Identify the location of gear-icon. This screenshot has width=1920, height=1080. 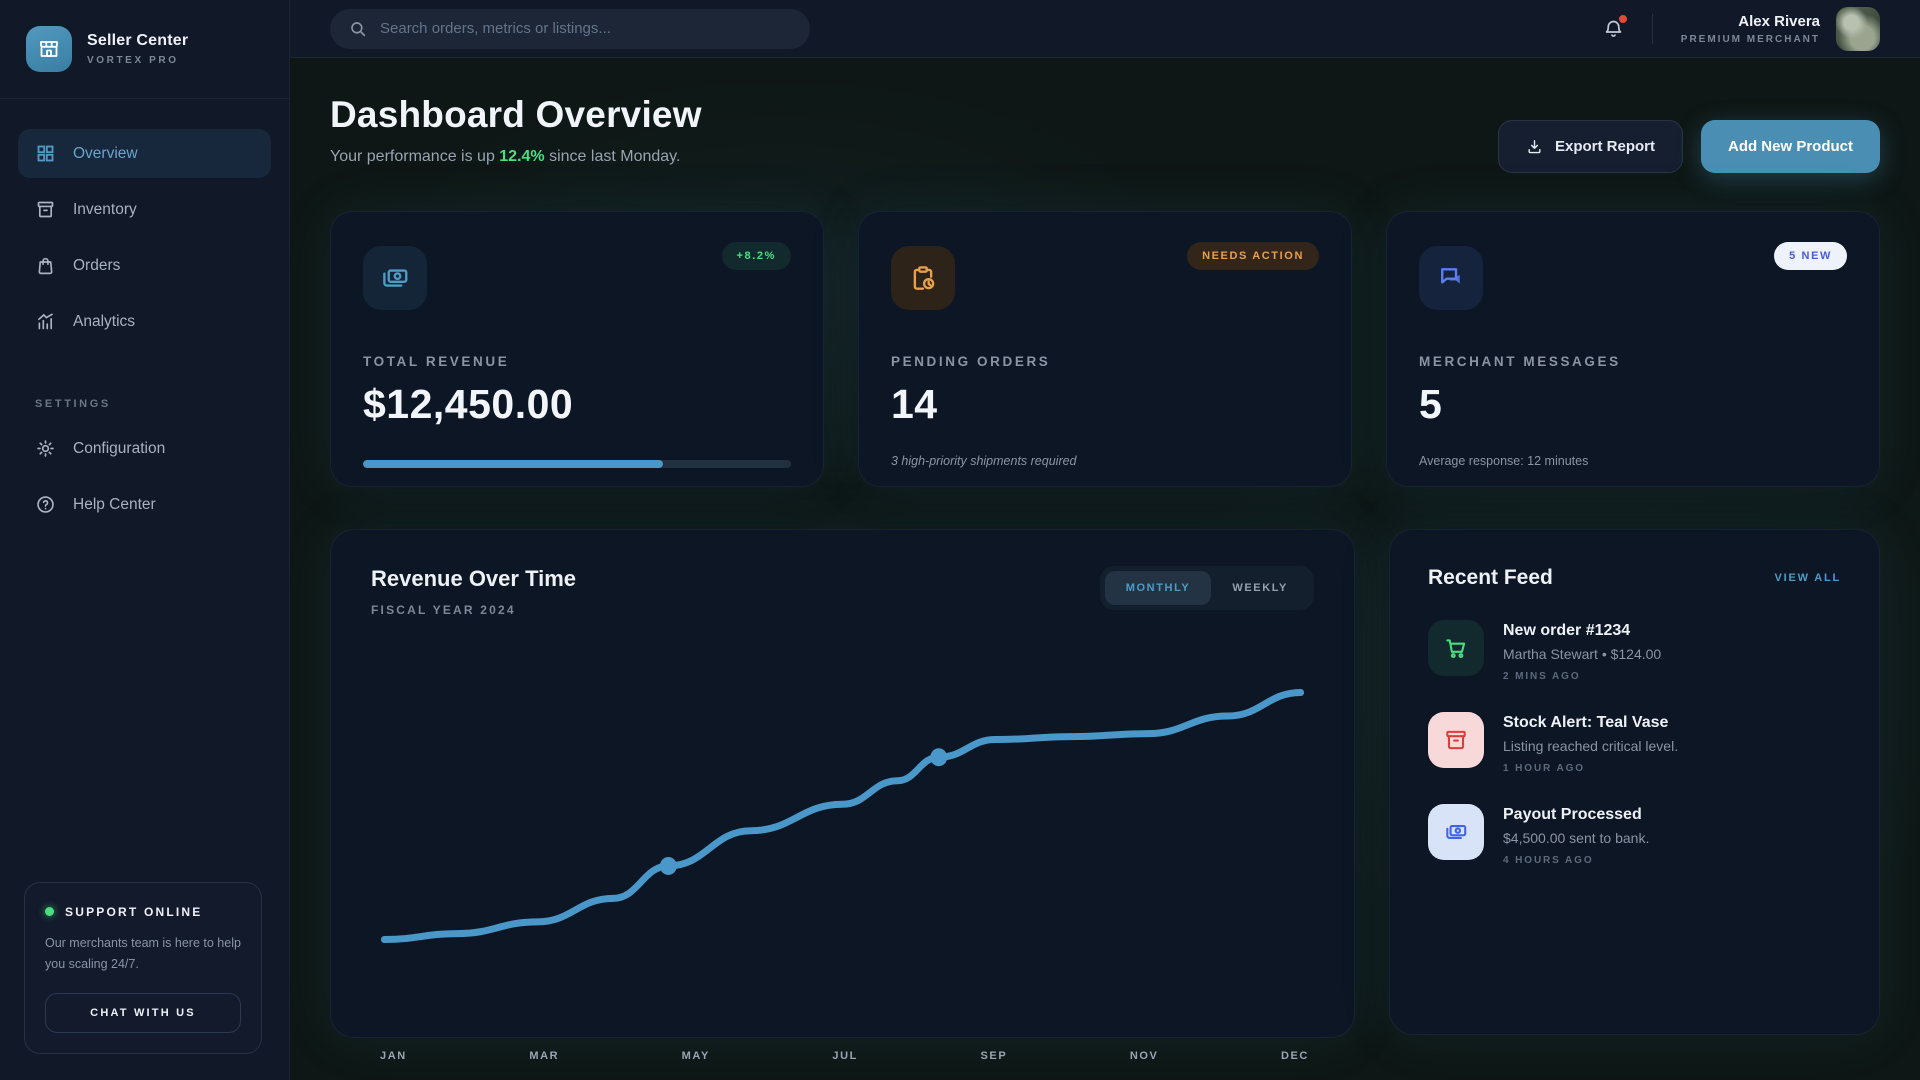
(45, 448).